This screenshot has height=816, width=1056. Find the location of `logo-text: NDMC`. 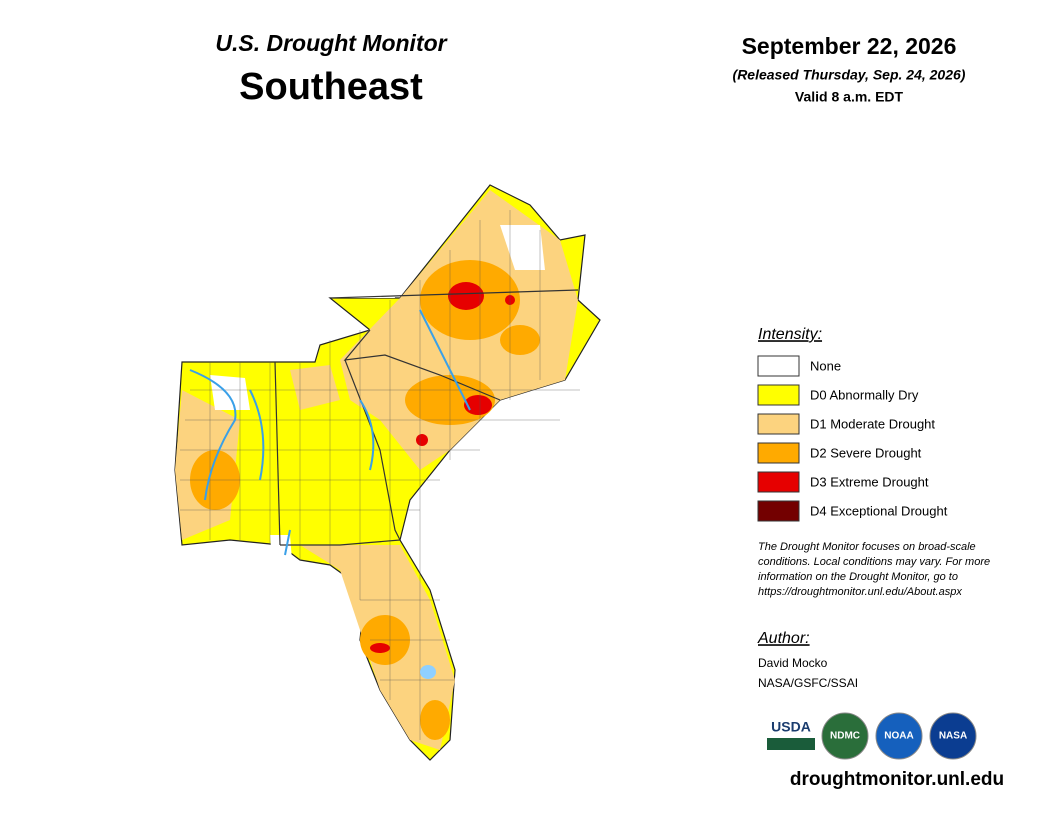

logo-text: NDMC is located at coordinates (845, 736).